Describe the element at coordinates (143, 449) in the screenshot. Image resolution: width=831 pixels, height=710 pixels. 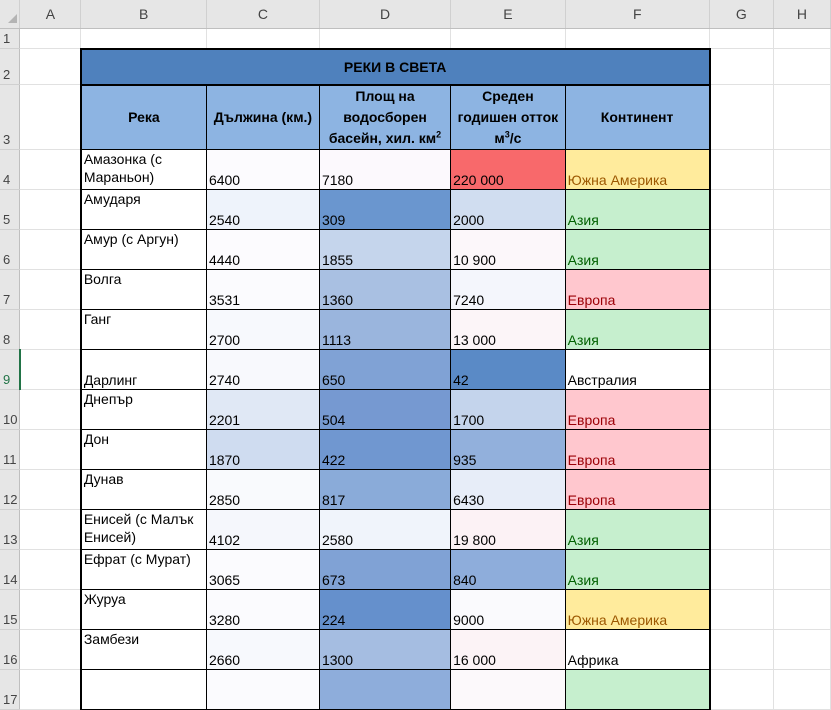
I see `river-name-cell: Дон` at that location.